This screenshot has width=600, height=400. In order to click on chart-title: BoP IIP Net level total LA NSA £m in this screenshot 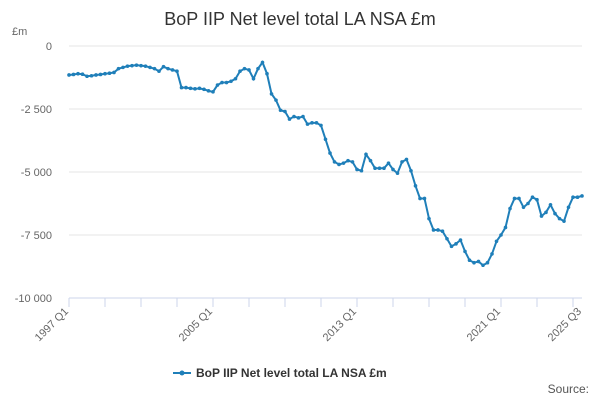, I will do `click(300, 19)`.